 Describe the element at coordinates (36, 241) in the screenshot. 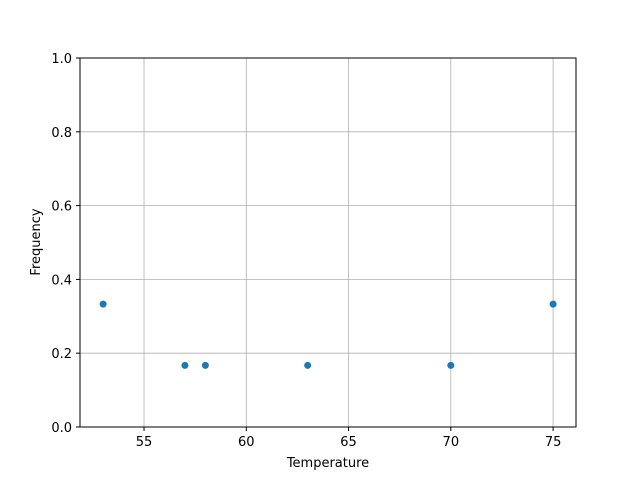

I see `y-axis-label: Frequency` at that location.